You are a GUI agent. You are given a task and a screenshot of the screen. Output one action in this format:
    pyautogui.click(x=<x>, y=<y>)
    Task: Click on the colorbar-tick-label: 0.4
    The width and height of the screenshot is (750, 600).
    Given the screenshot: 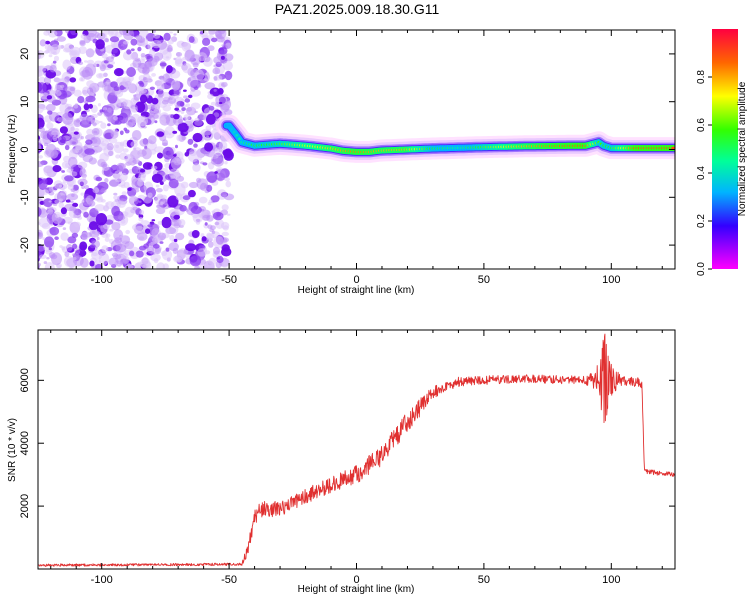 What is the action you would take?
    pyautogui.click(x=701, y=173)
    